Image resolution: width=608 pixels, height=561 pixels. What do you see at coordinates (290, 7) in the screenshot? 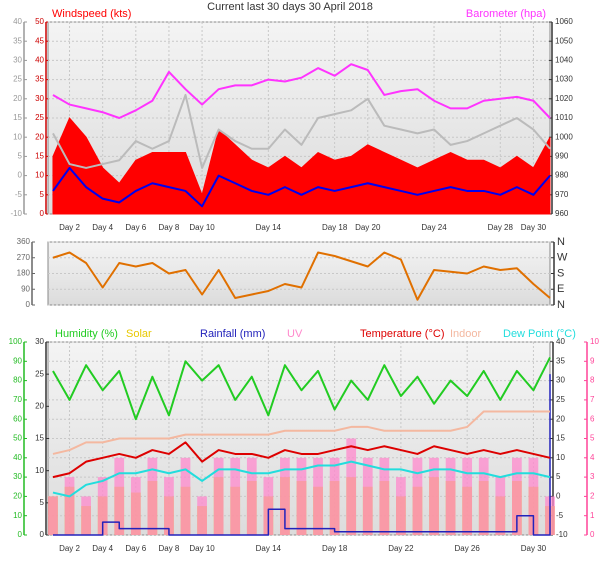
I see `chart-title: Current last 30 days 30 April 2018` at bounding box center [290, 7].